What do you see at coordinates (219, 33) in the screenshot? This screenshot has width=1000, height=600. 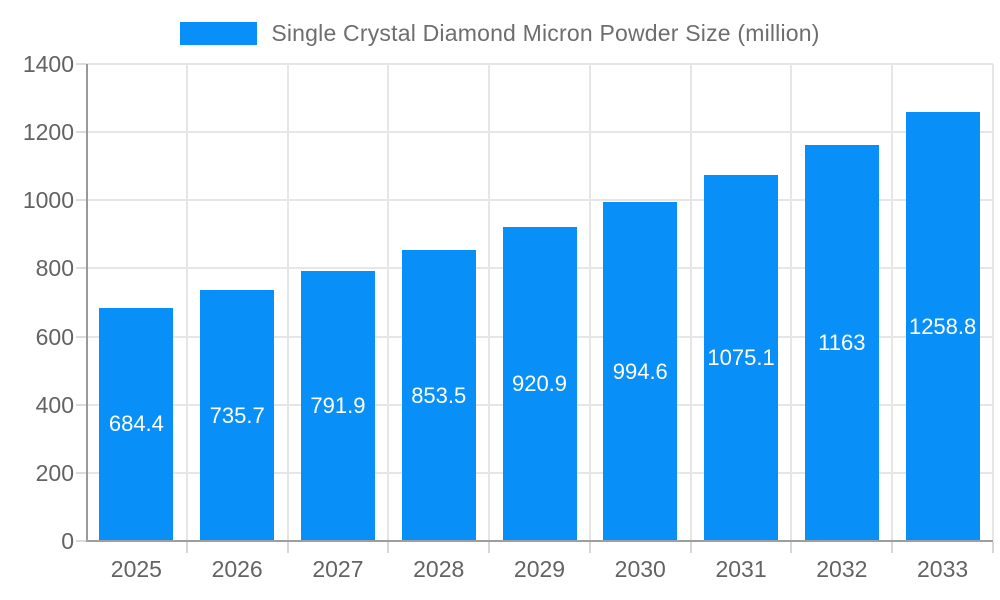 I see `legend-swatch` at bounding box center [219, 33].